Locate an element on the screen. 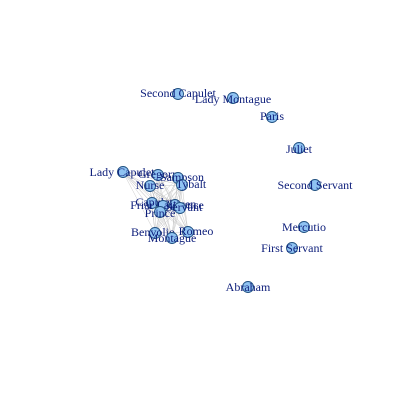 The width and height of the screenshot is (400, 400). node-paris: Paris is located at coordinates (272, 116).